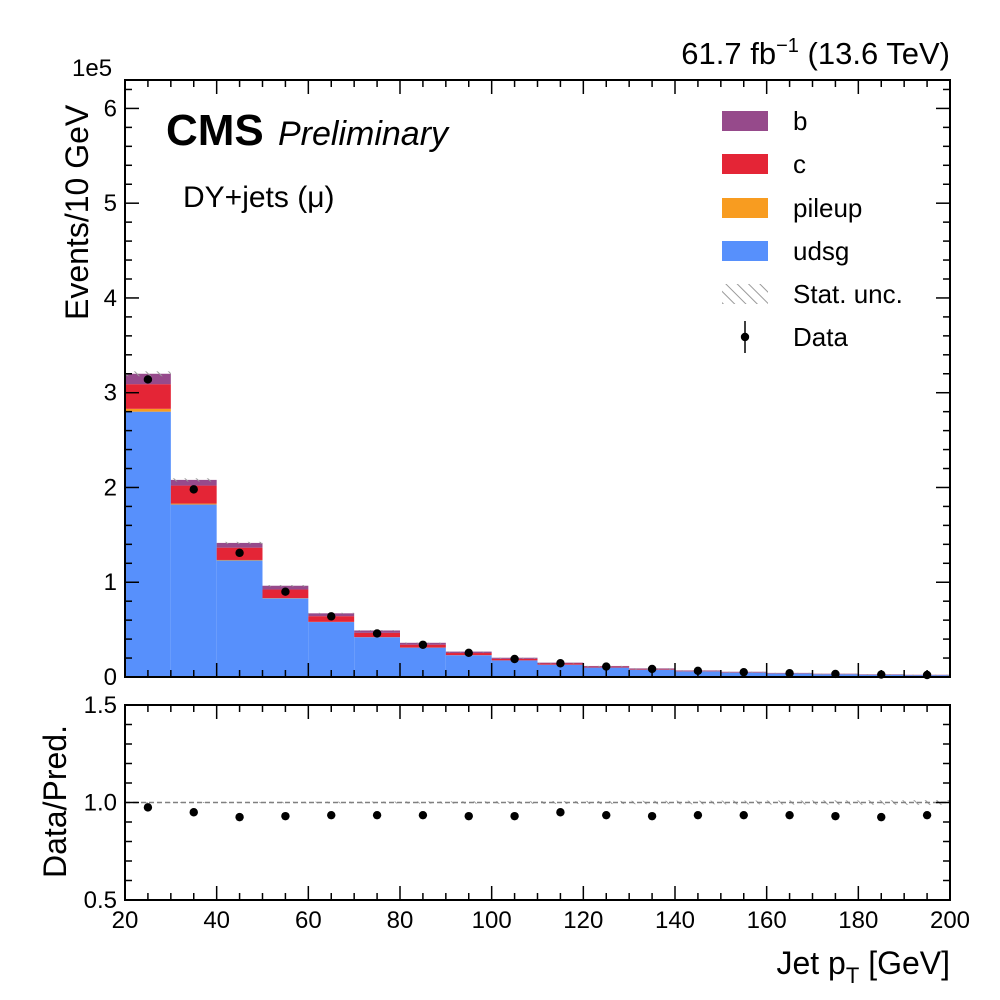 This screenshot has height=1000, width=1000. Describe the element at coordinates (800, 121) in the screenshot. I see `legend-label-b: b` at that location.